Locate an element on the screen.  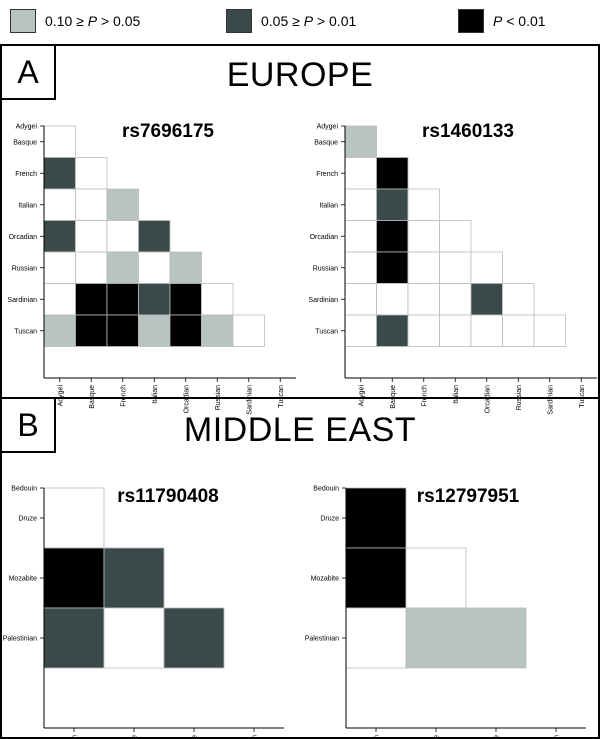
chart-title: rs11790408 is located at coordinates (167, 496).